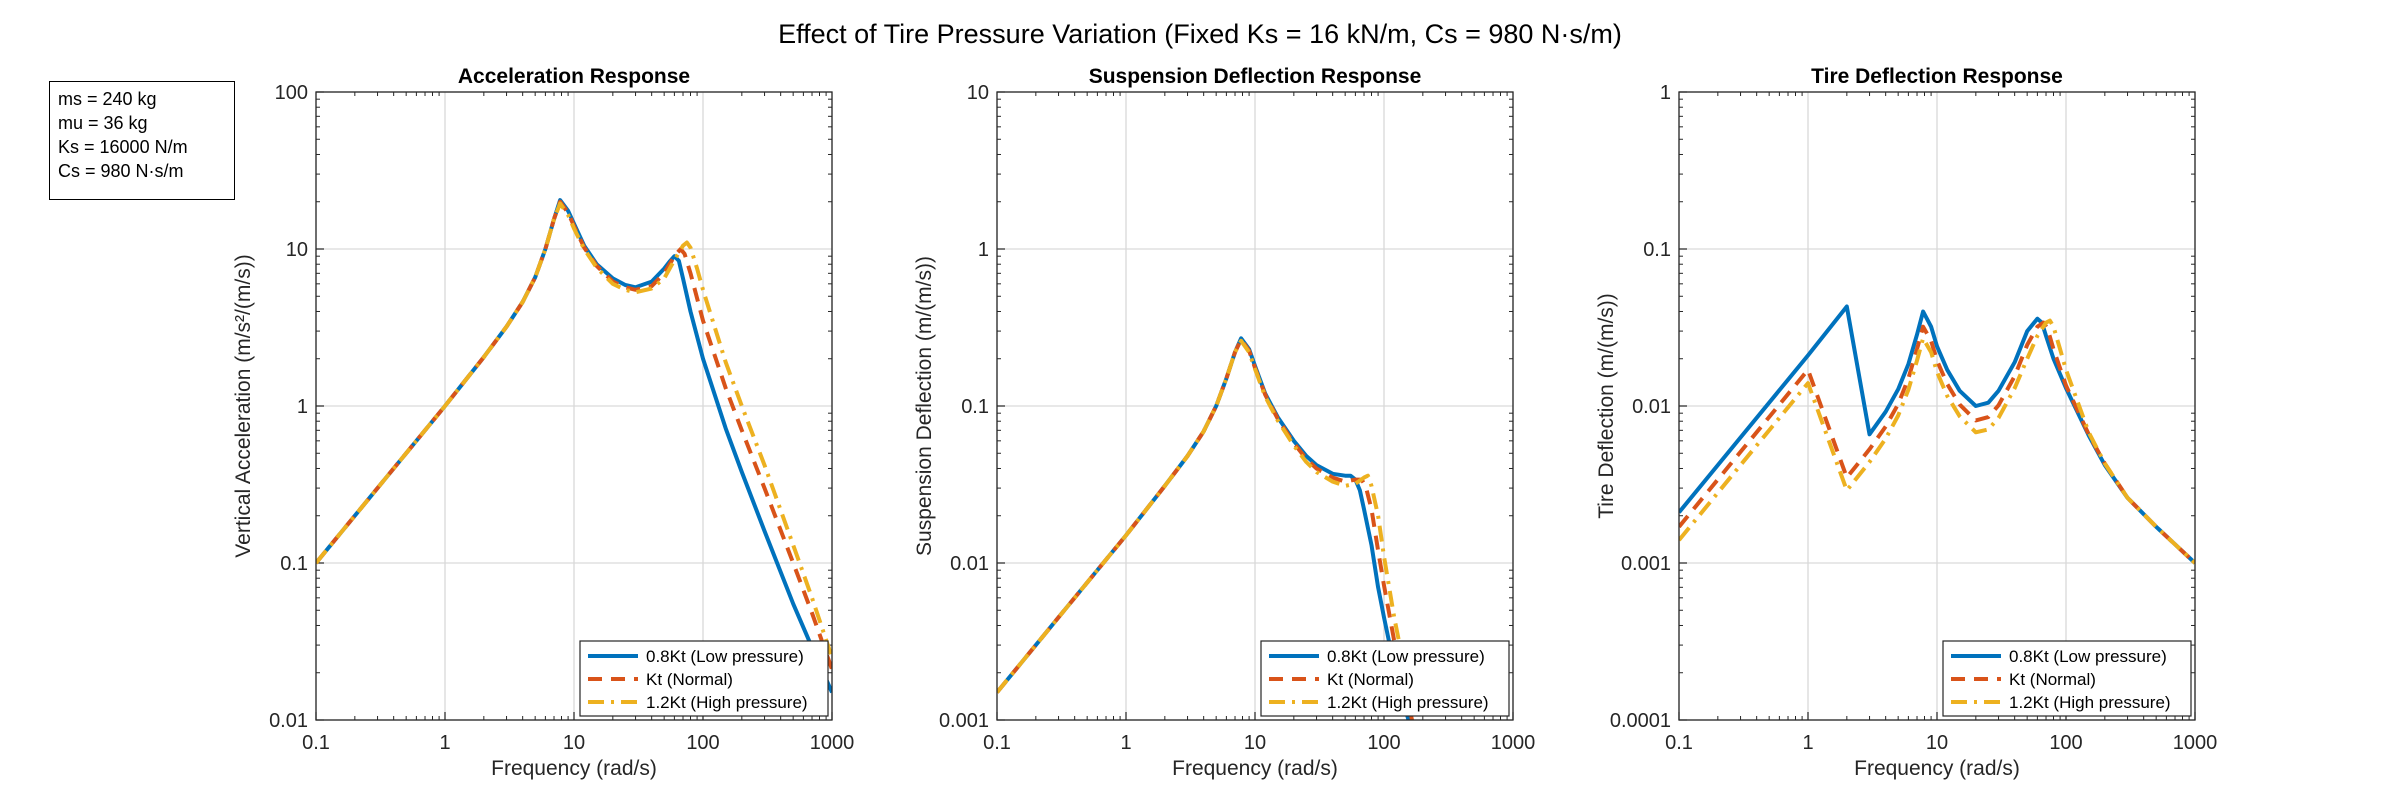 The height and width of the screenshot is (800, 2400). Describe the element at coordinates (1640, 721) in the screenshot. I see `y-tick-label: 0.0001` at that location.